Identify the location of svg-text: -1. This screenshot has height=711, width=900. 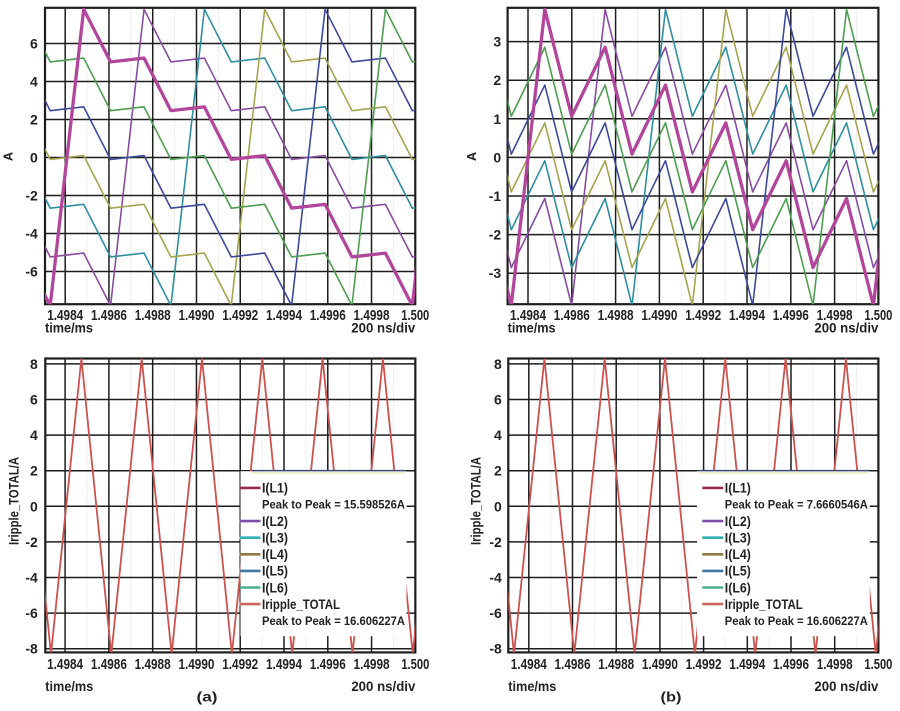
(495, 196).